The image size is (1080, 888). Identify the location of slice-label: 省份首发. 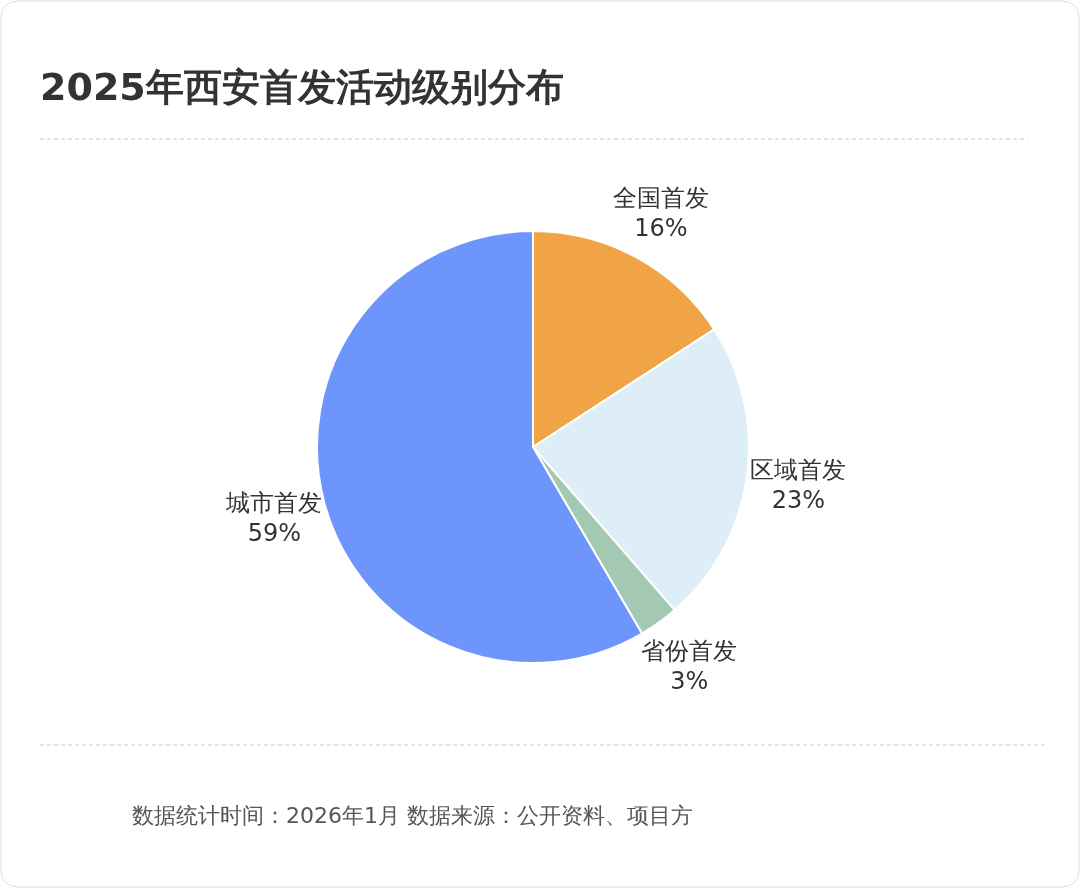
(689, 650).